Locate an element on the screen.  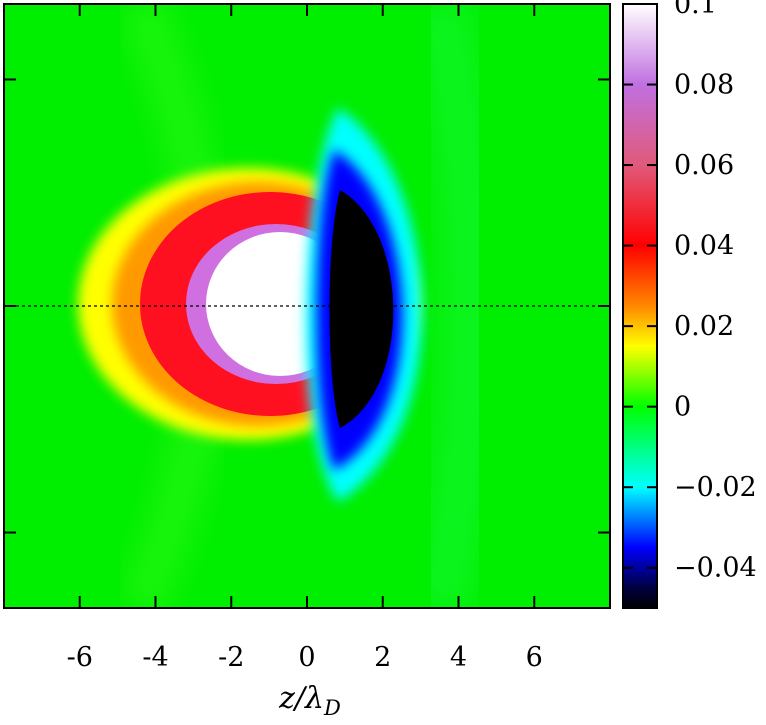
x-tick-label: -6 is located at coordinates (80, 657).